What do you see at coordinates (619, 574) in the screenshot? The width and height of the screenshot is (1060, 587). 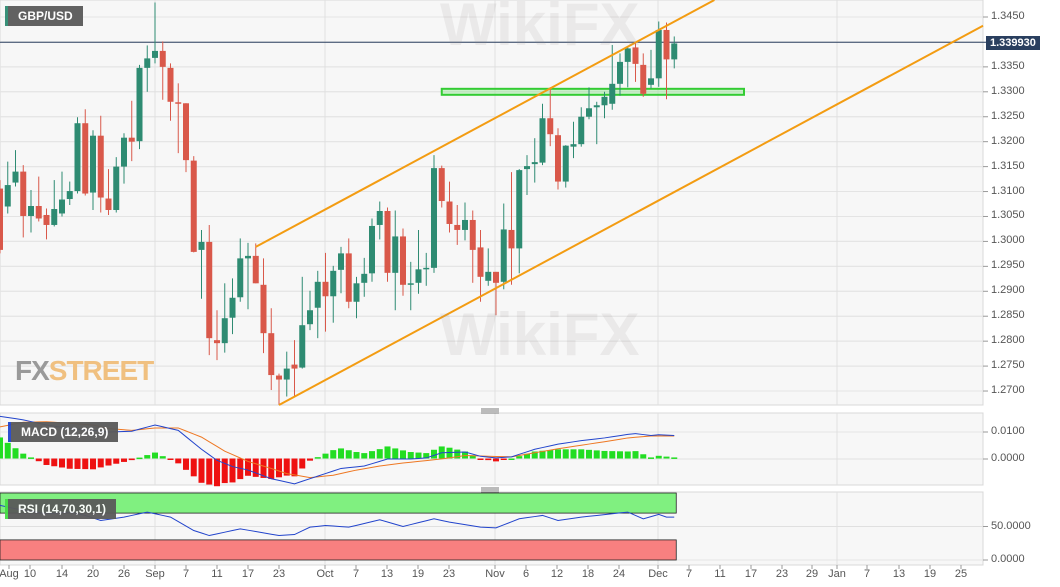 I see `date-axis-label: 24` at bounding box center [619, 574].